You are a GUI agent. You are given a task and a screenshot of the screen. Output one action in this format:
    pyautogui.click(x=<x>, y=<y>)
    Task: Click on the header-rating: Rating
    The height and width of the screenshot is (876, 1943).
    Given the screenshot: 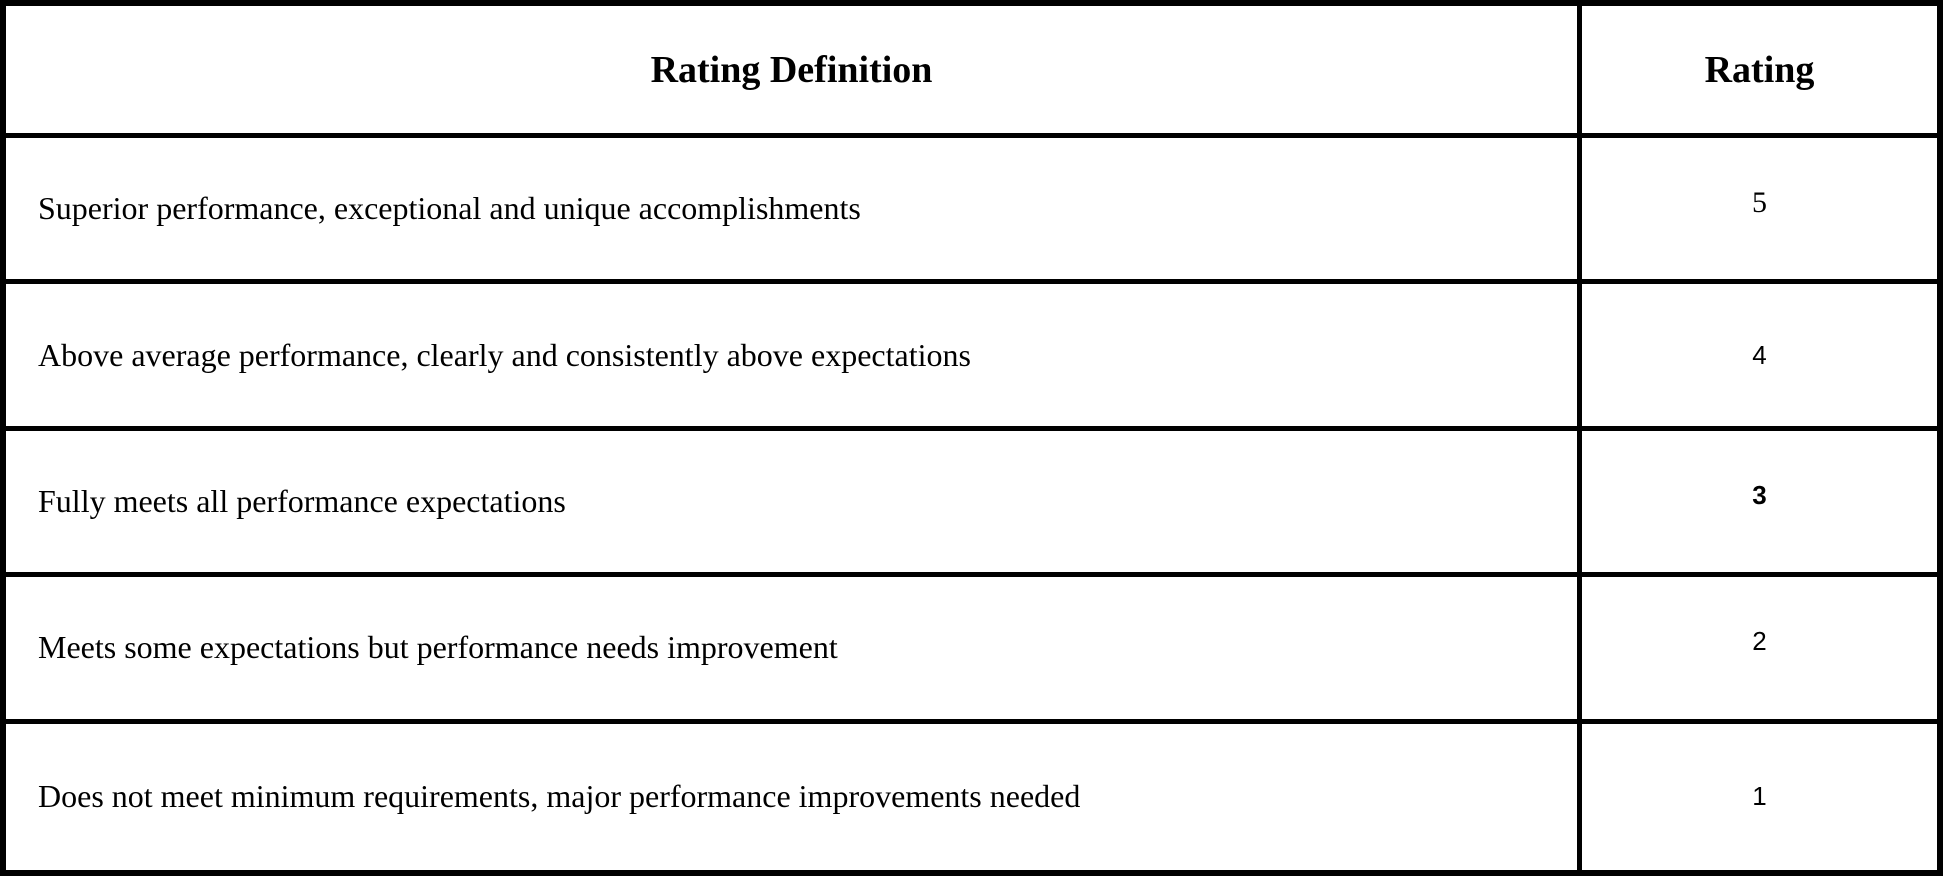 What is the action you would take?
    pyautogui.click(x=1759, y=72)
    